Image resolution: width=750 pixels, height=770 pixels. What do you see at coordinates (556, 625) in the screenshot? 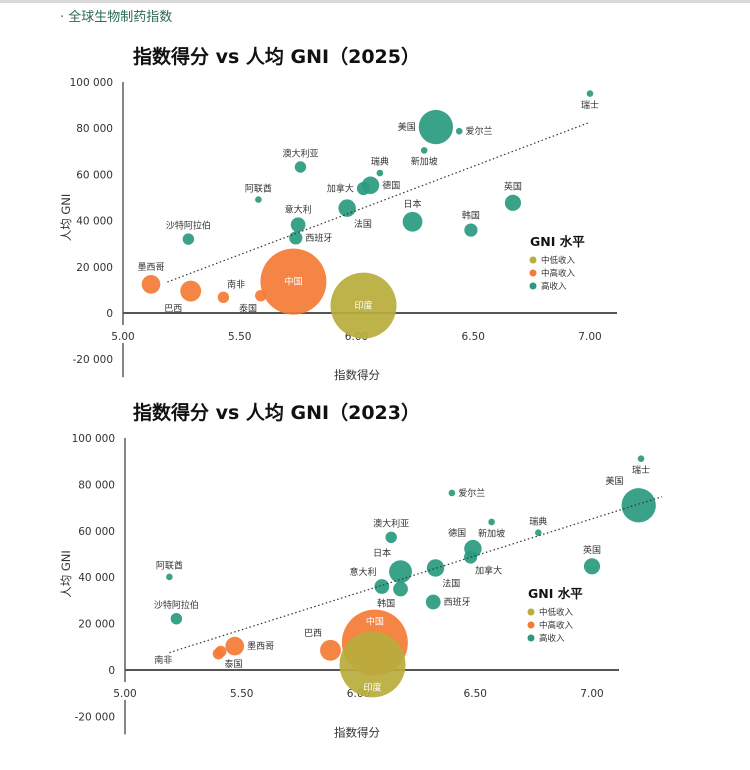
I see `legend-item: 中高收入` at bounding box center [556, 625].